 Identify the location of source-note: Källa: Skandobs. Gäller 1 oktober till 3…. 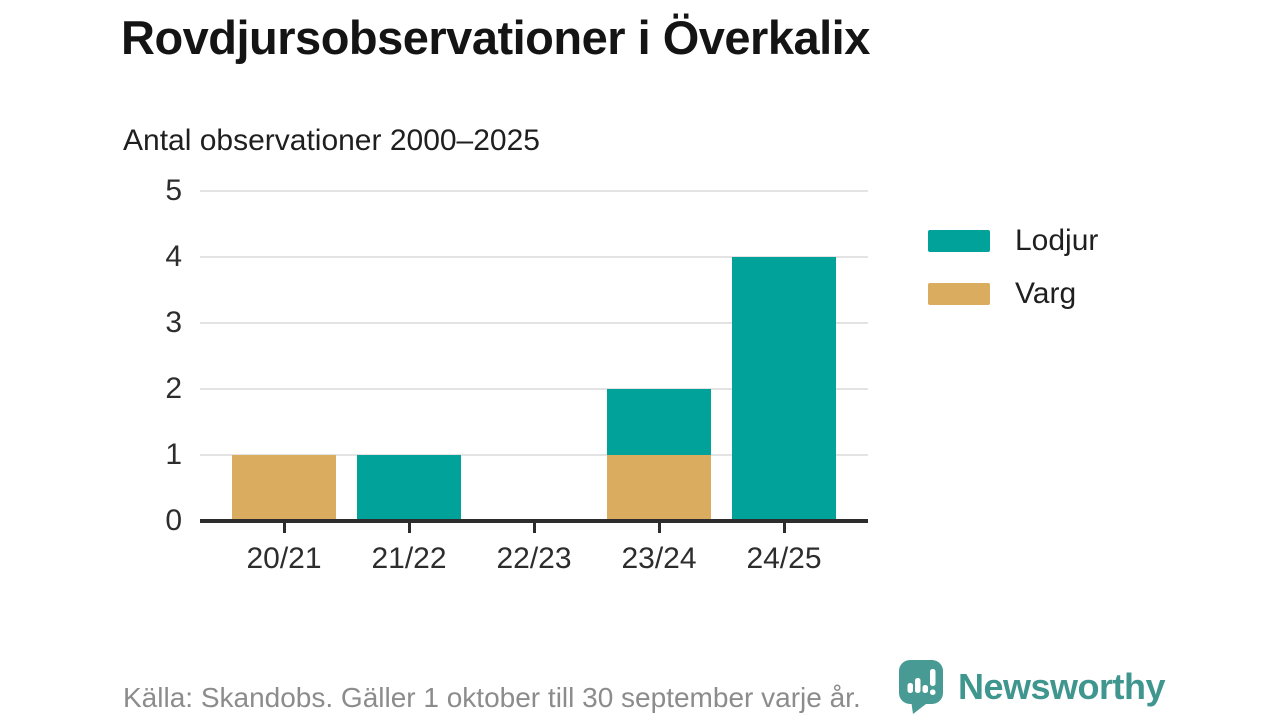
(492, 697).